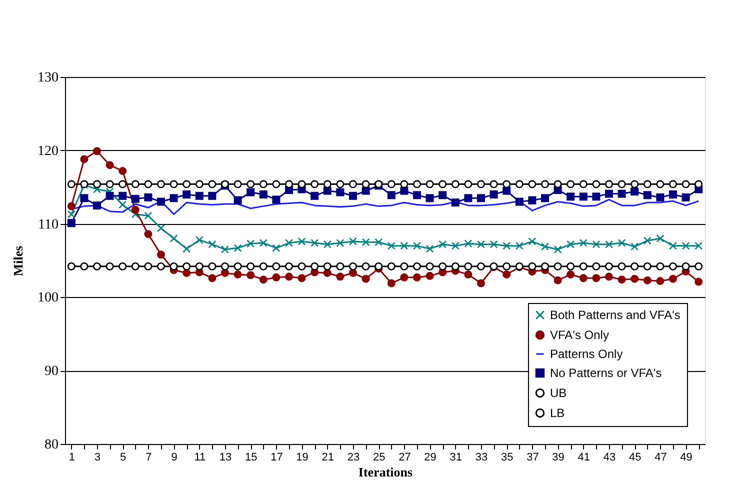 Image resolution: width=734 pixels, height=502 pixels. I want to click on y-tick-label: 130, so click(48, 78).